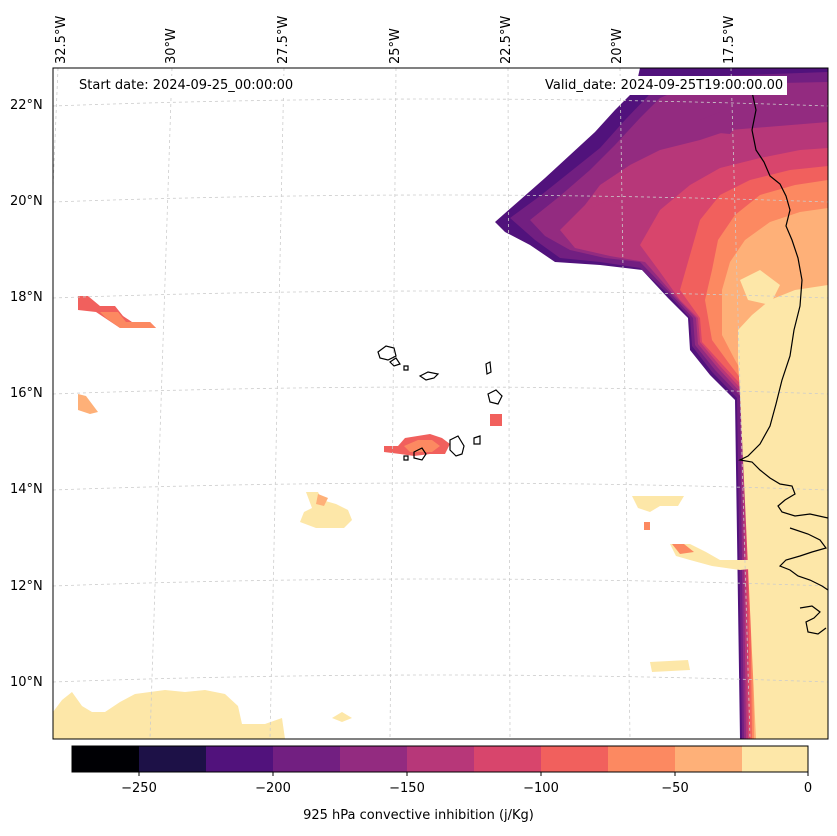 This screenshot has width=837, height=836. I want to click on colorbar-tick-label: −200, so click(273, 788).